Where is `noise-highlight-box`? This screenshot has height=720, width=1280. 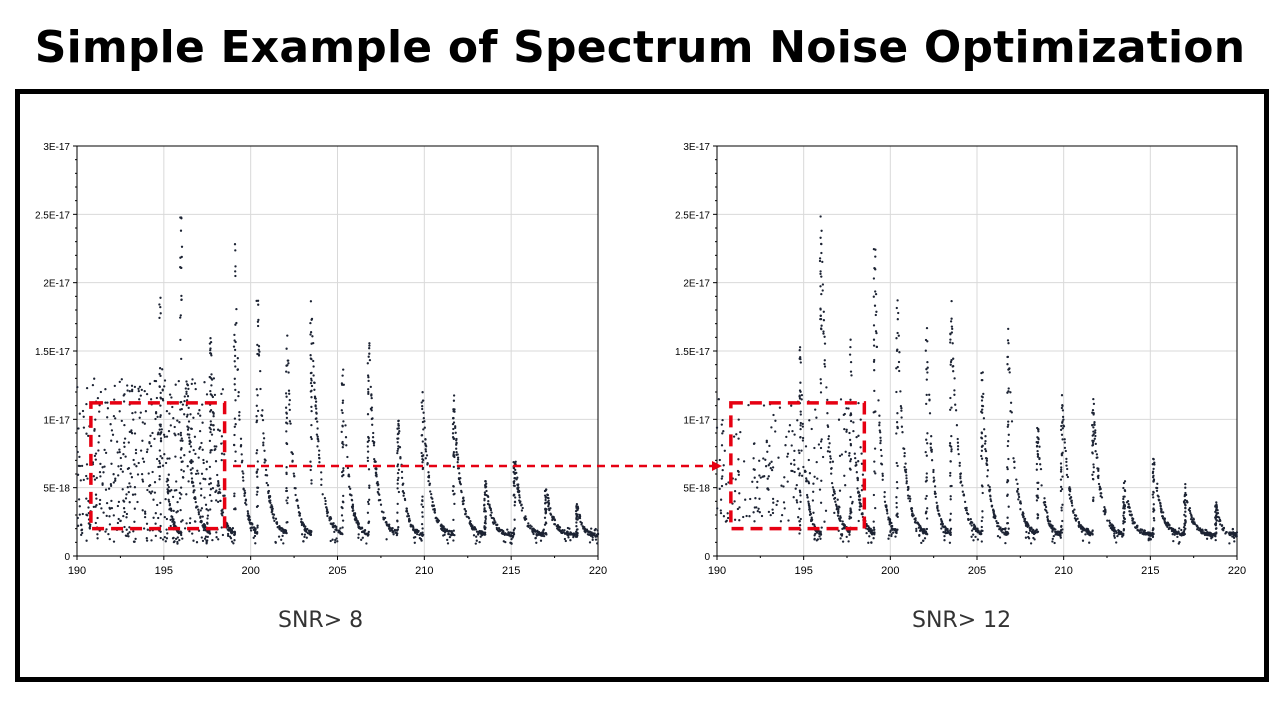
noise-highlight-box is located at coordinates (158, 466).